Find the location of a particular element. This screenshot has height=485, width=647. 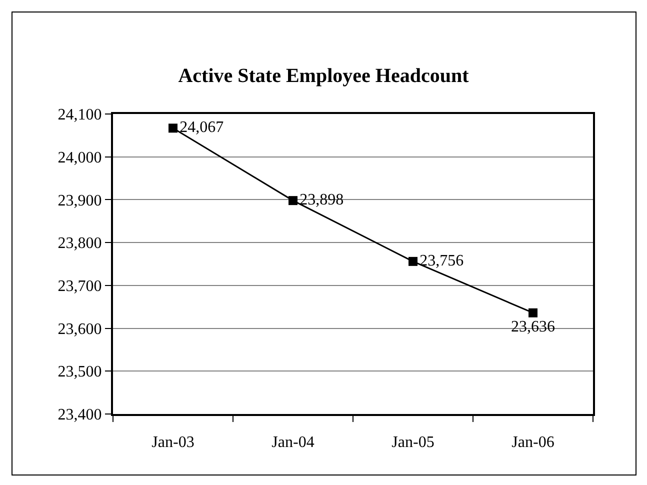

y-tick-label: 23,700 is located at coordinates (80, 287).